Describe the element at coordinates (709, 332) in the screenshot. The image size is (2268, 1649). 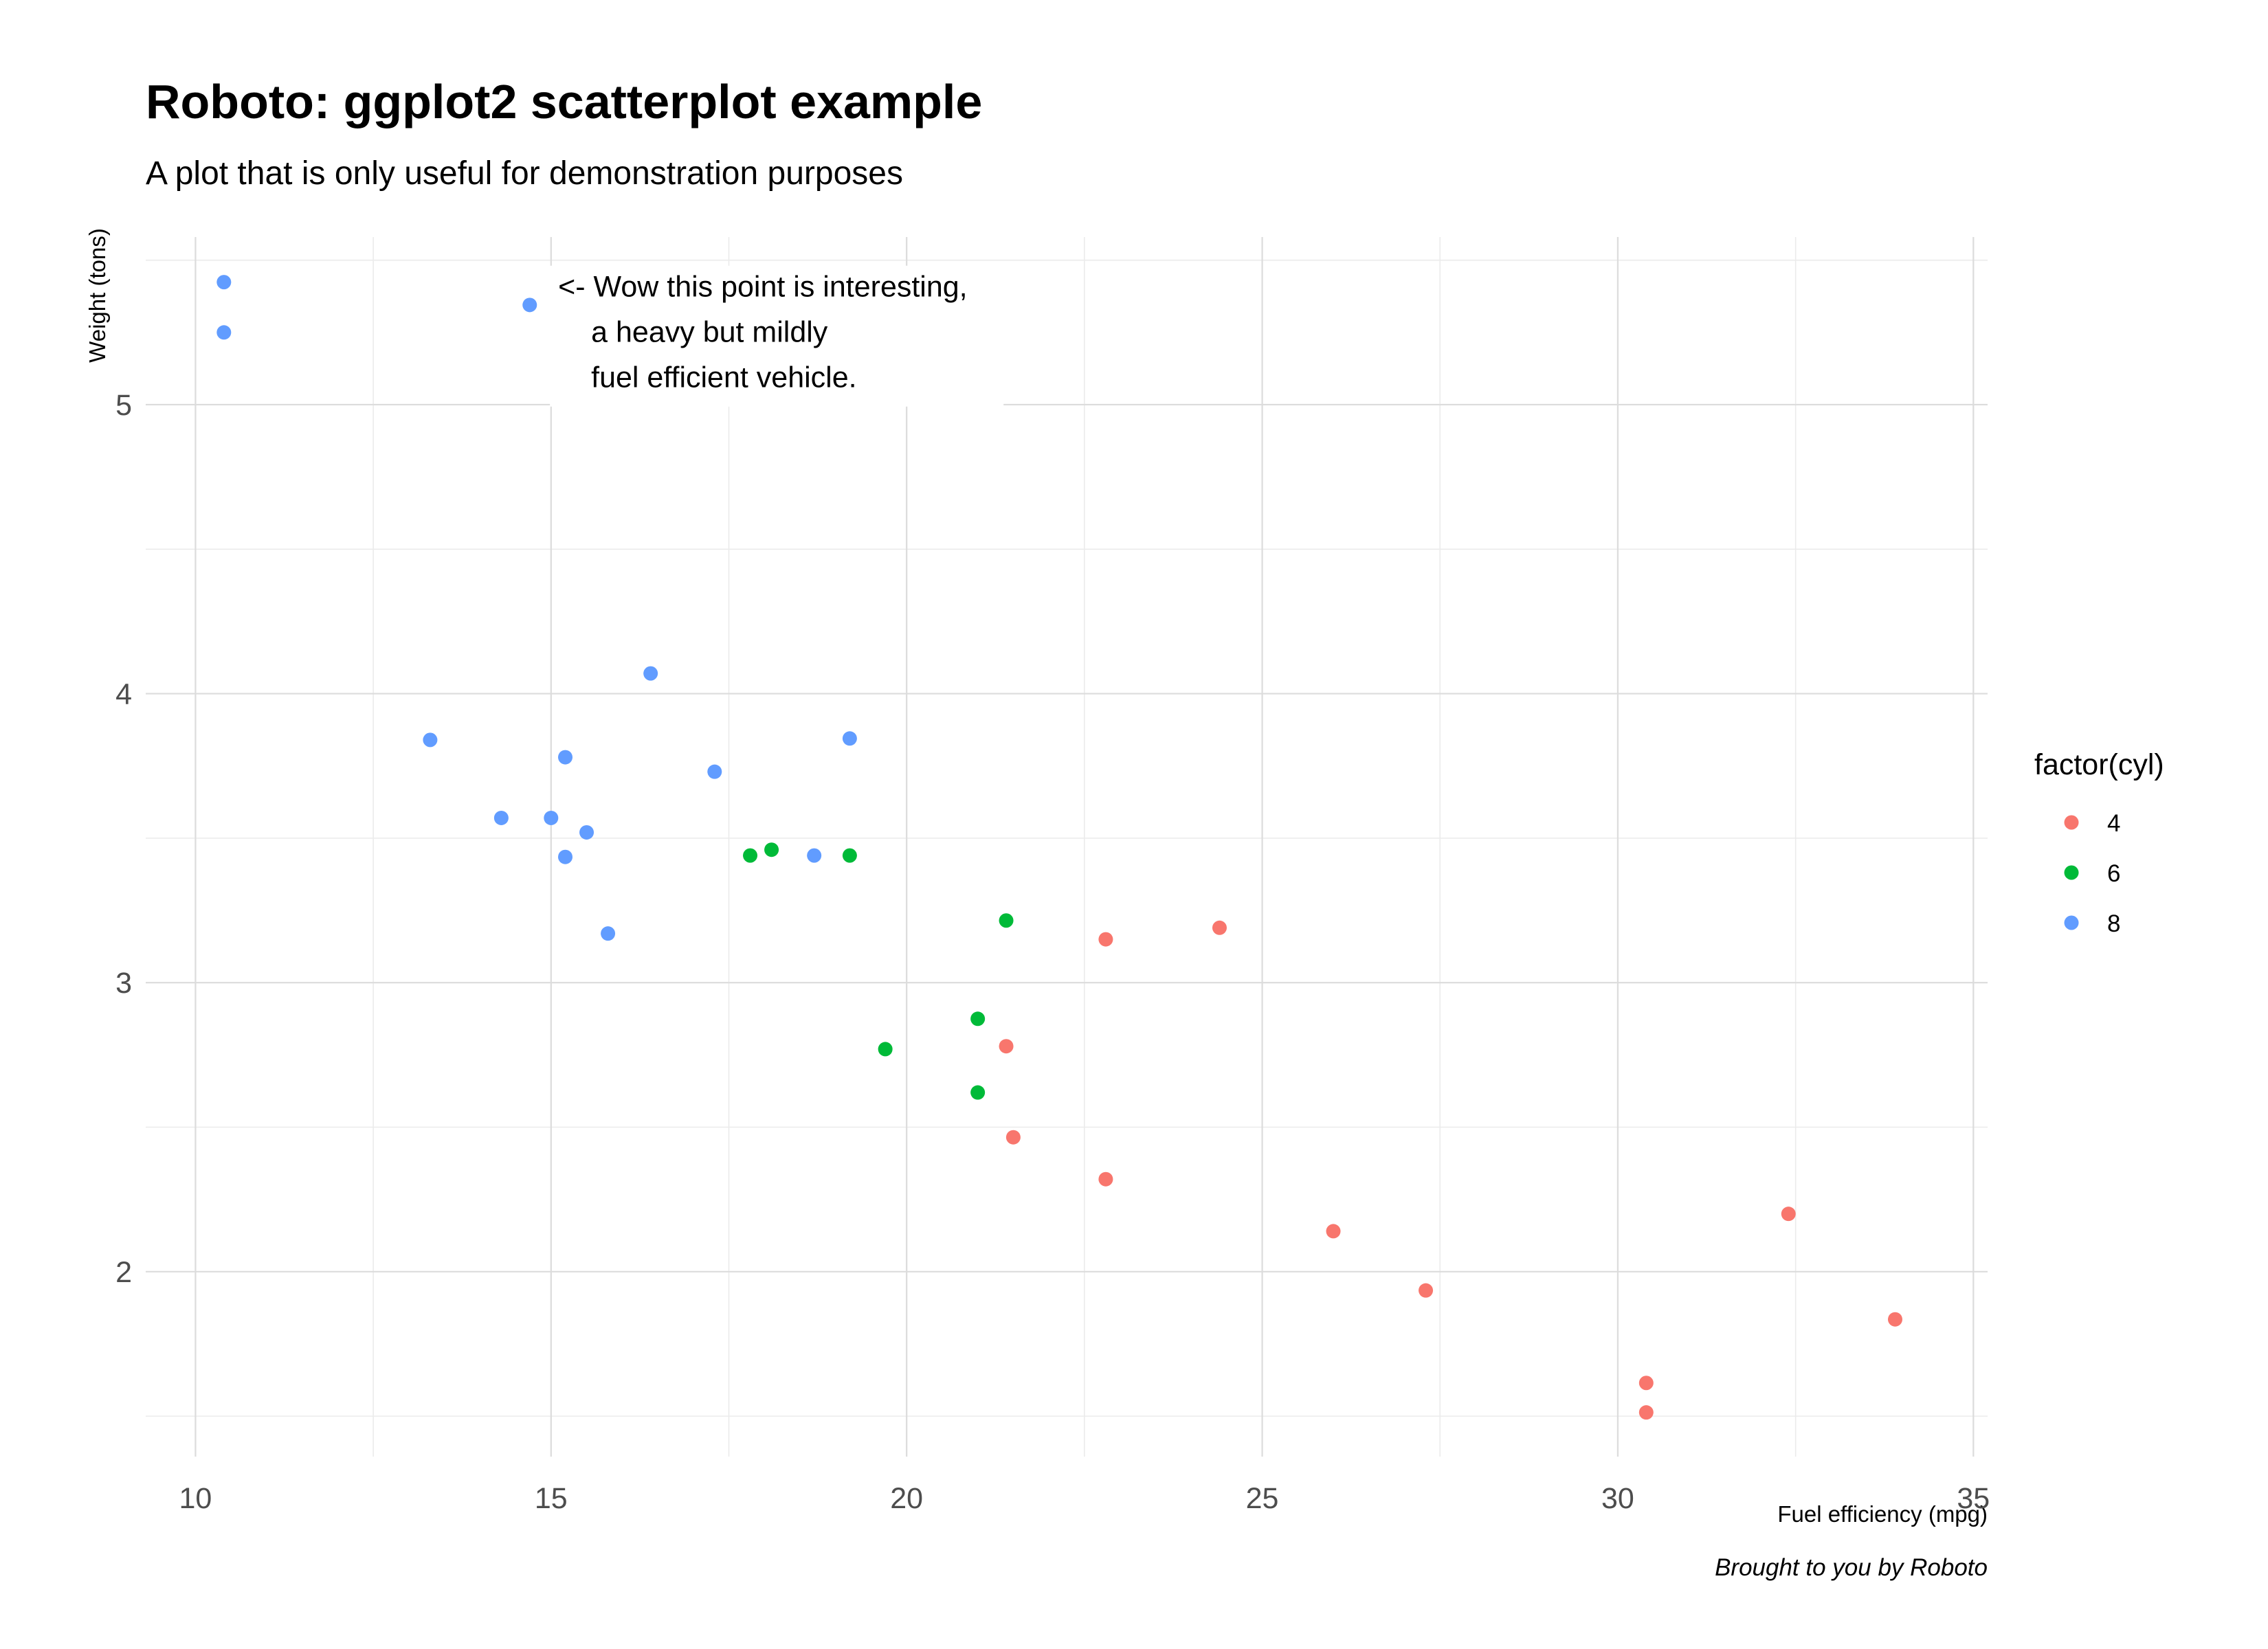
I see `annotation-line: a heavy but mildly` at that location.